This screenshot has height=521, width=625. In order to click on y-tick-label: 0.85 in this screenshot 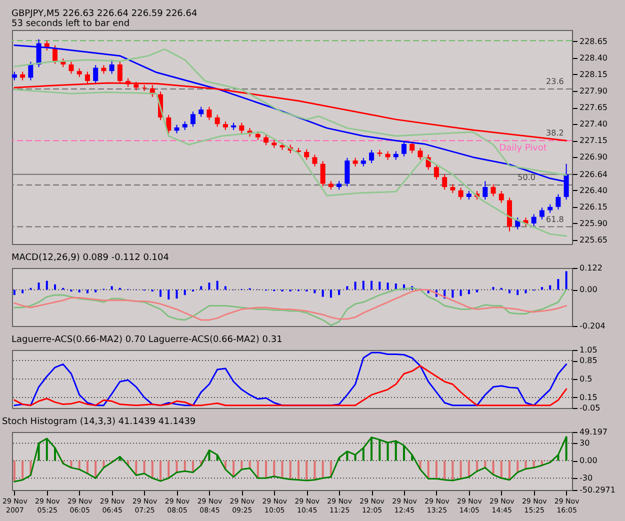, I will do `click(589, 361)`.